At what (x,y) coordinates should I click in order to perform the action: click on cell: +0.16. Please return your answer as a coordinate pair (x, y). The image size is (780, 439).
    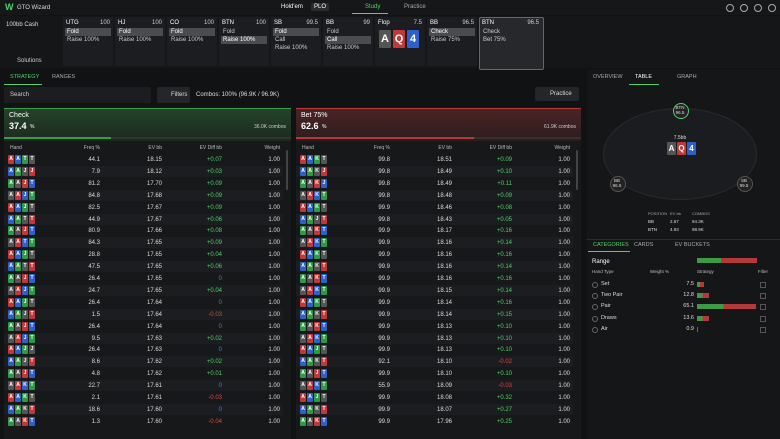
    Looking at the image, I should click on (504, 255).